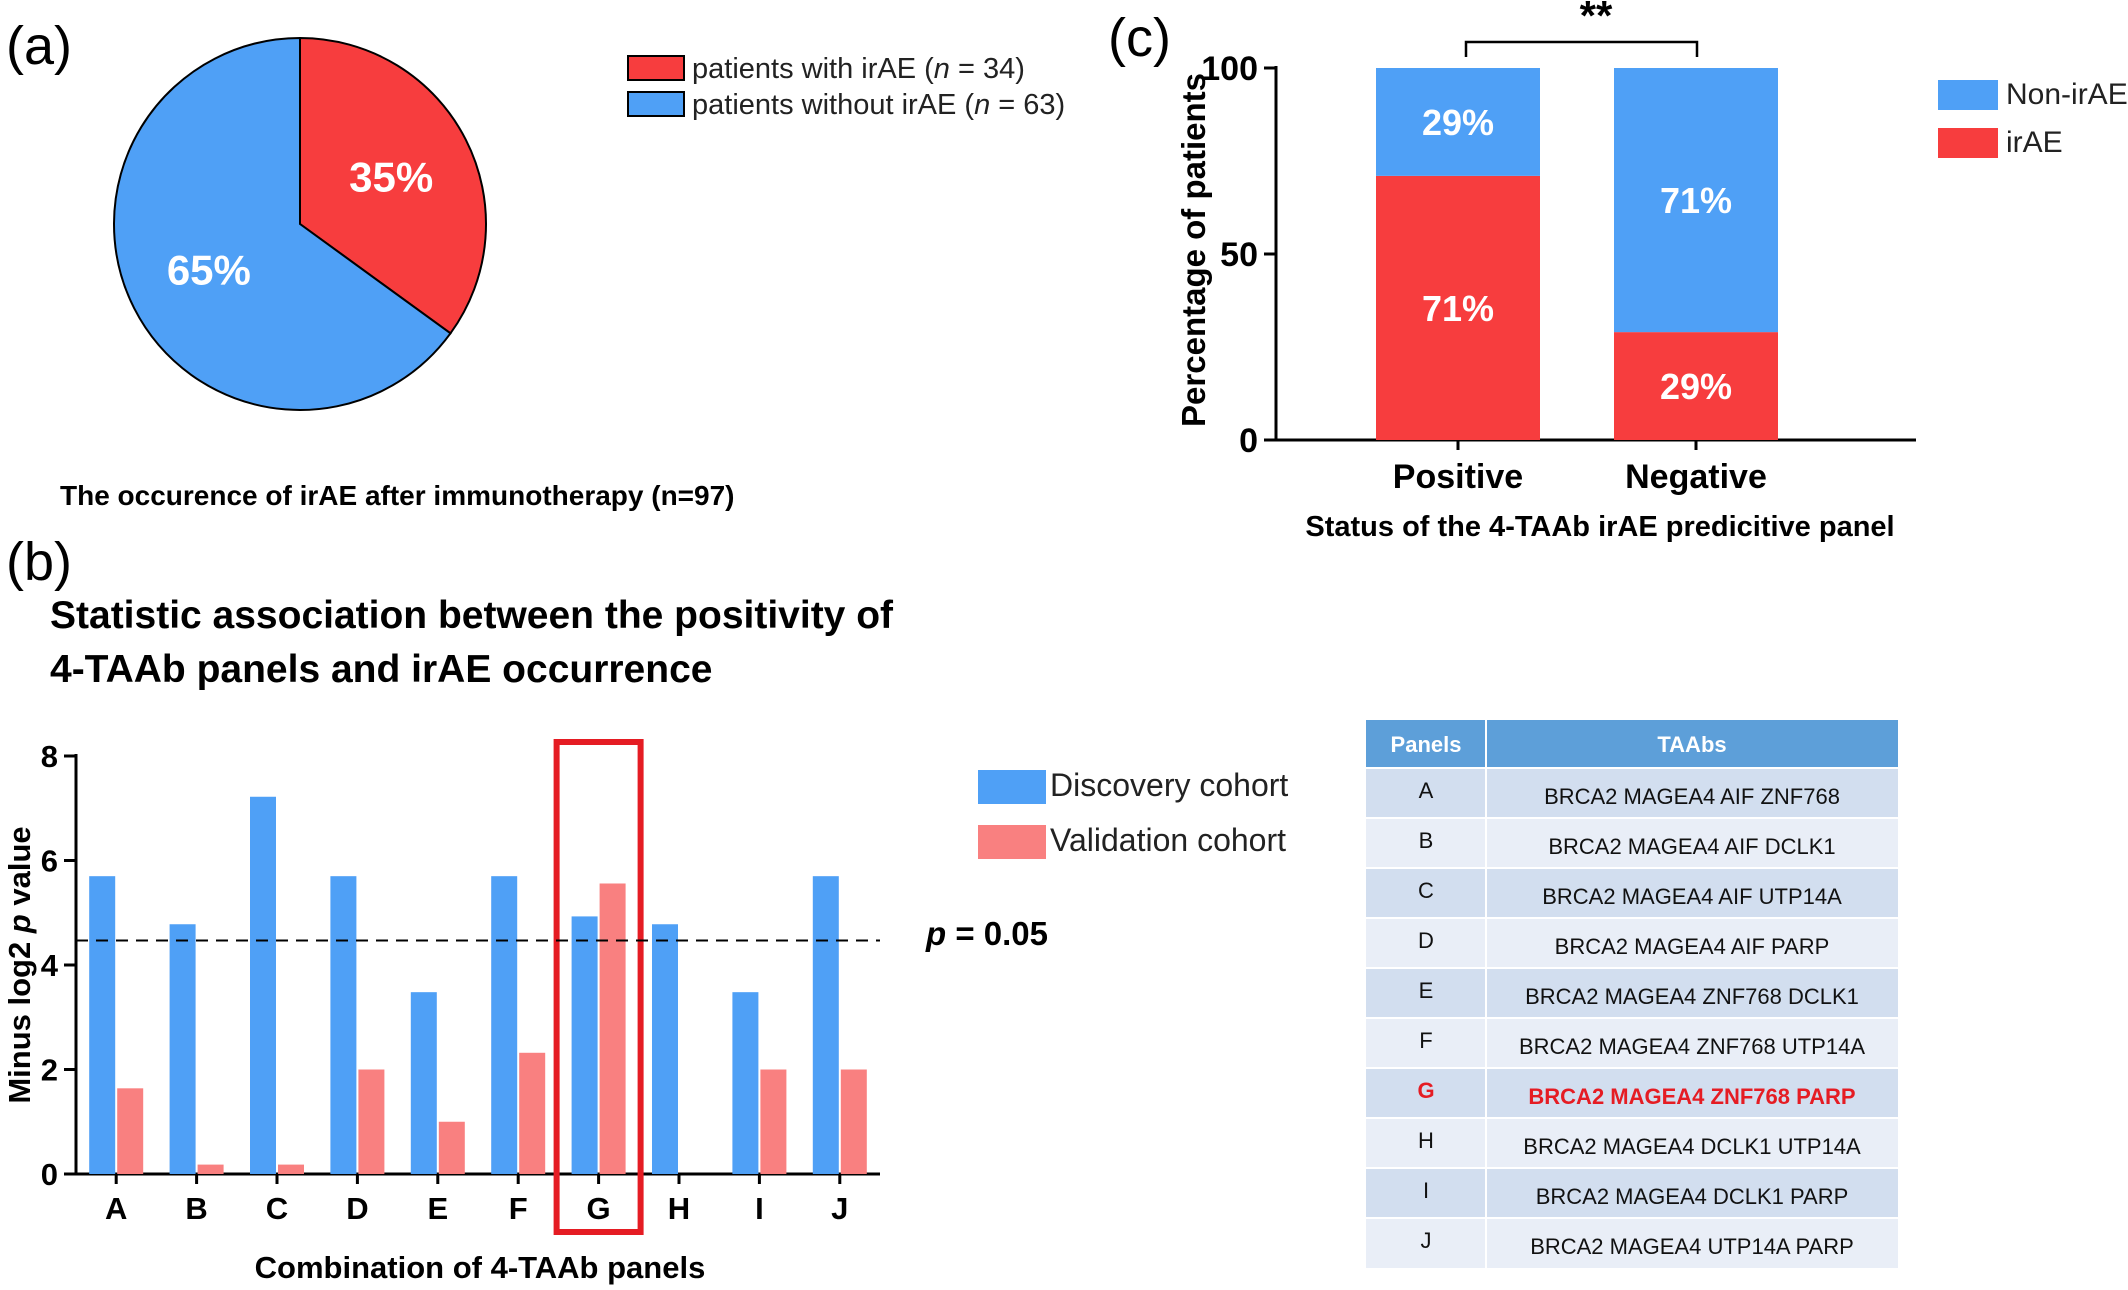 The image size is (2128, 1290). What do you see at coordinates (357, 1208) in the screenshot?
I see `chart-b-x-tick-label-D: D` at bounding box center [357, 1208].